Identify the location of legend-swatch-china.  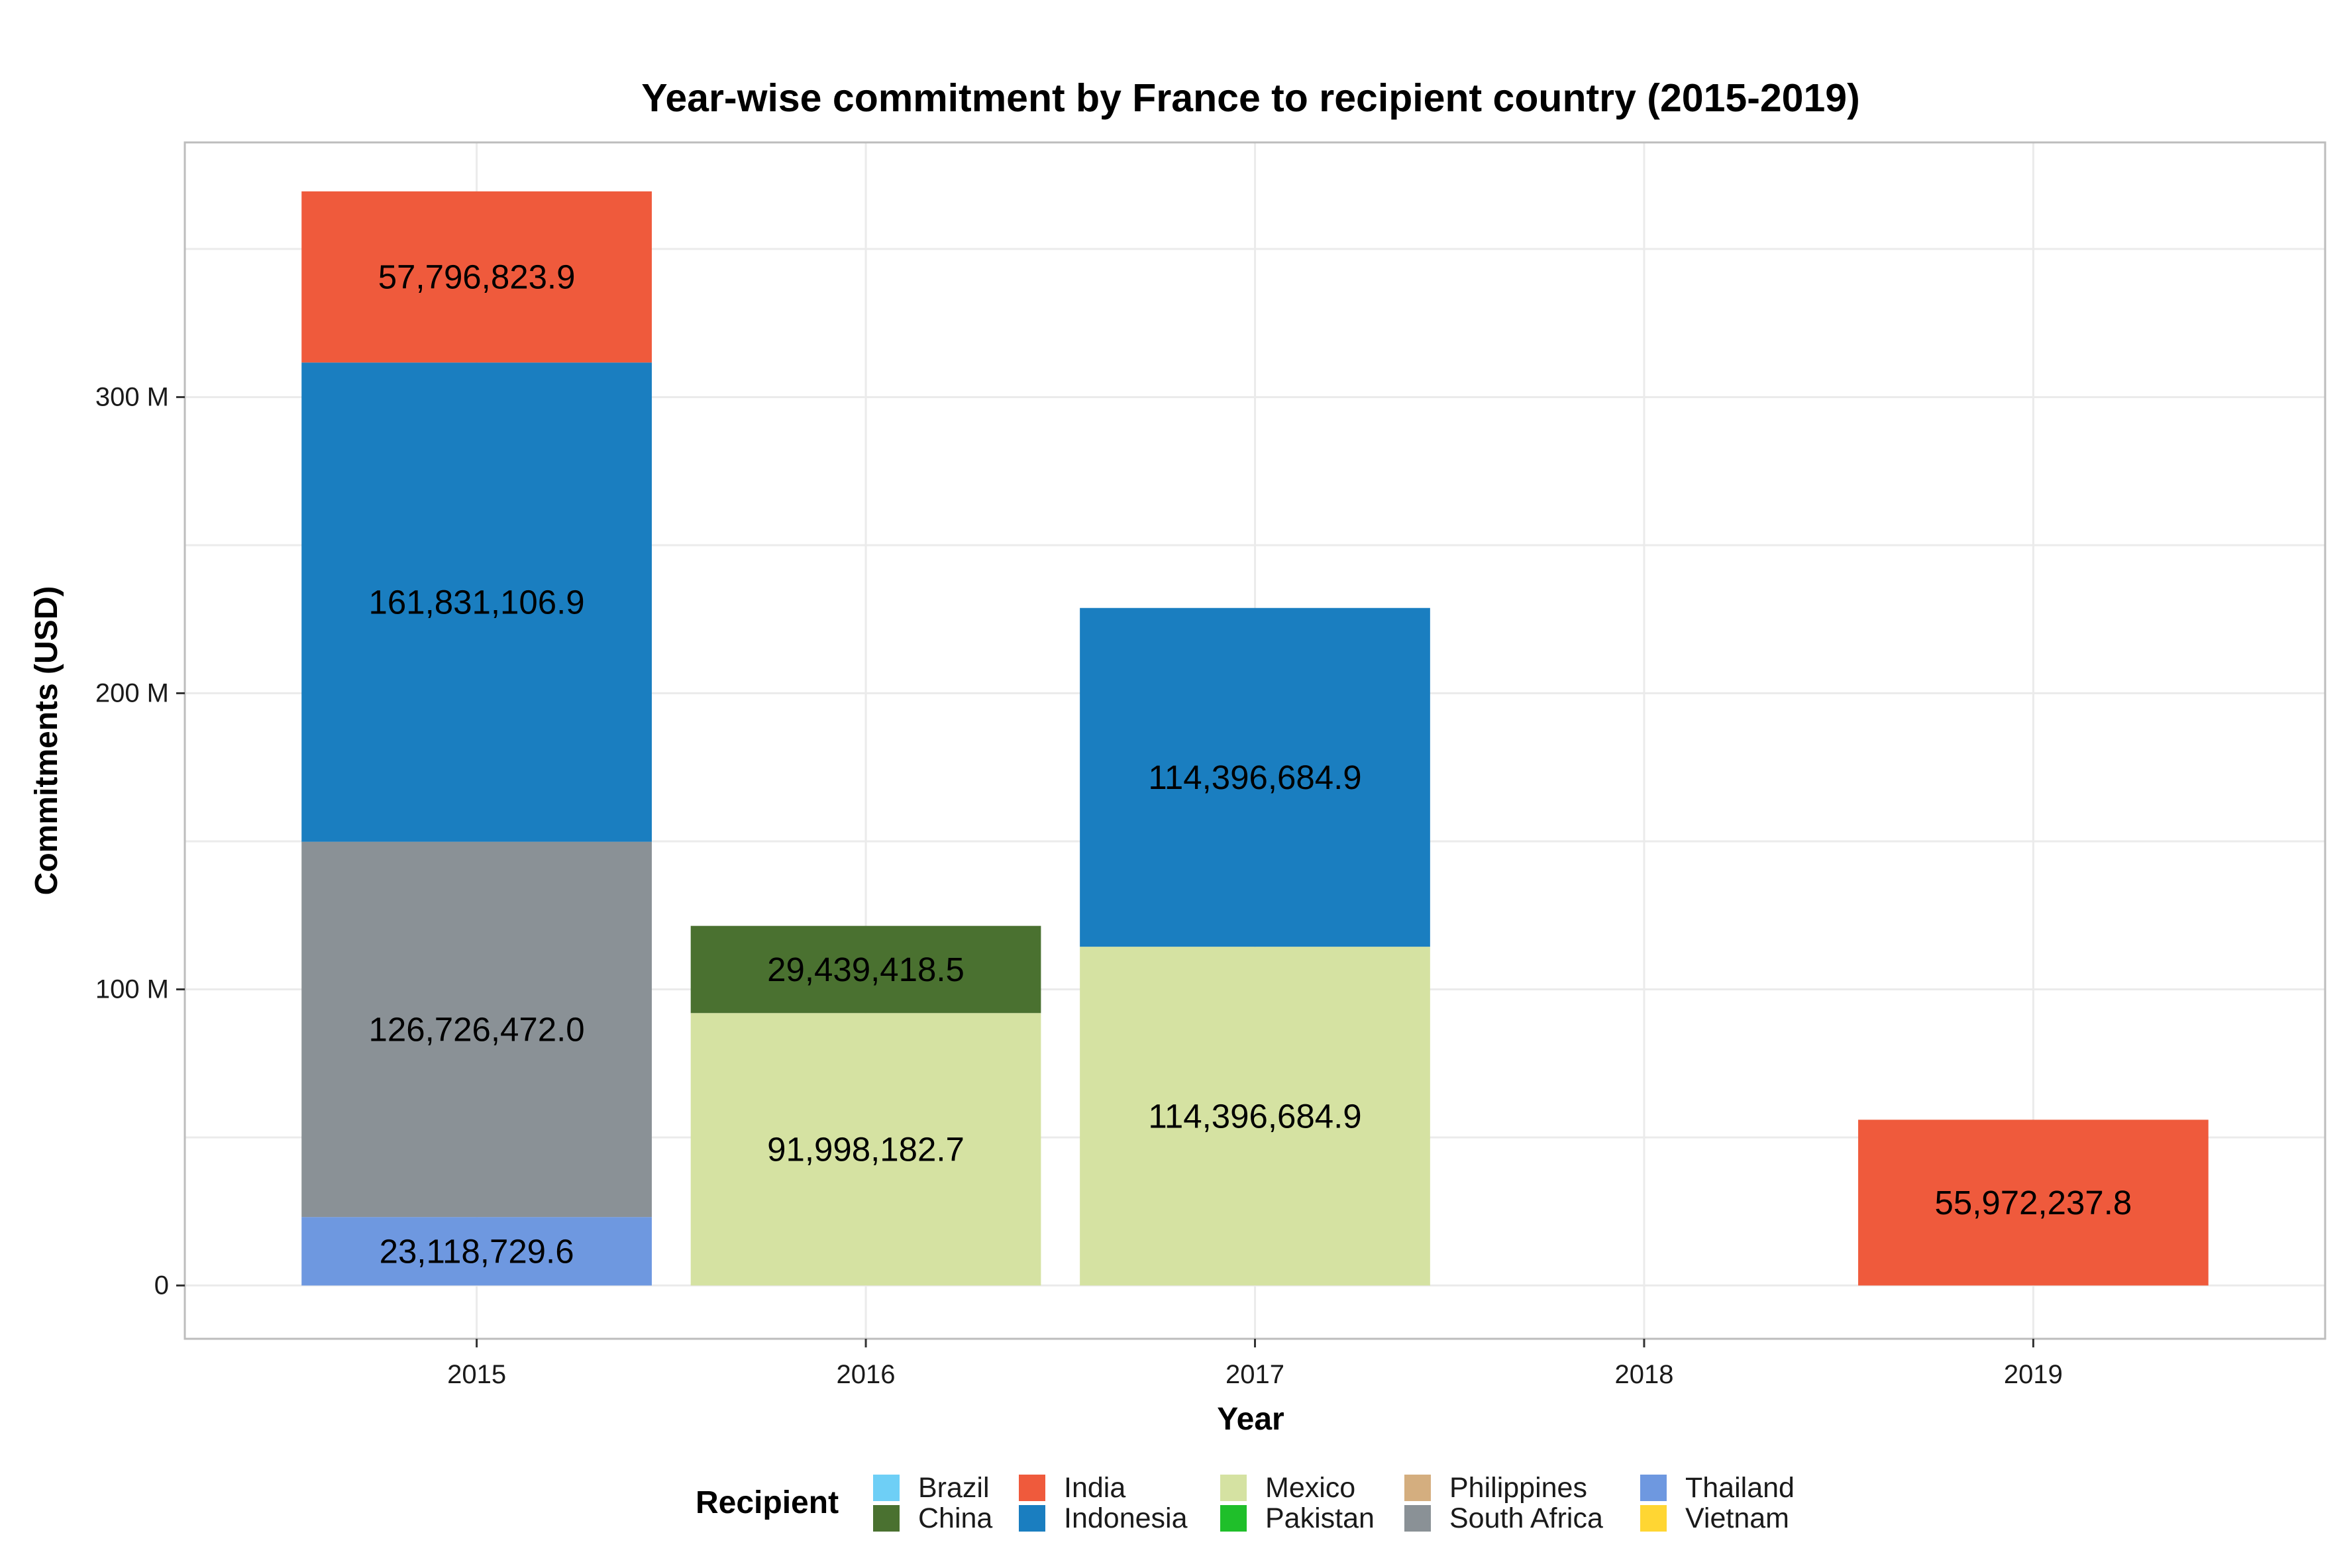
(886, 1519).